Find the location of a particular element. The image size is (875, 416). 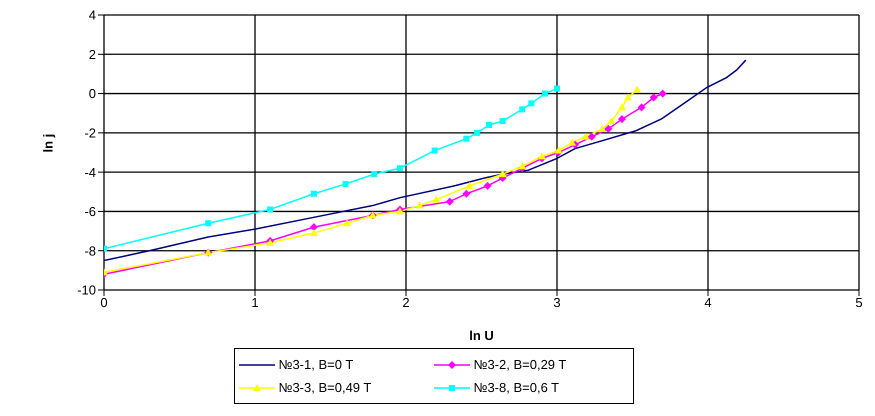

x-axis-title: ln U is located at coordinates (481, 335).